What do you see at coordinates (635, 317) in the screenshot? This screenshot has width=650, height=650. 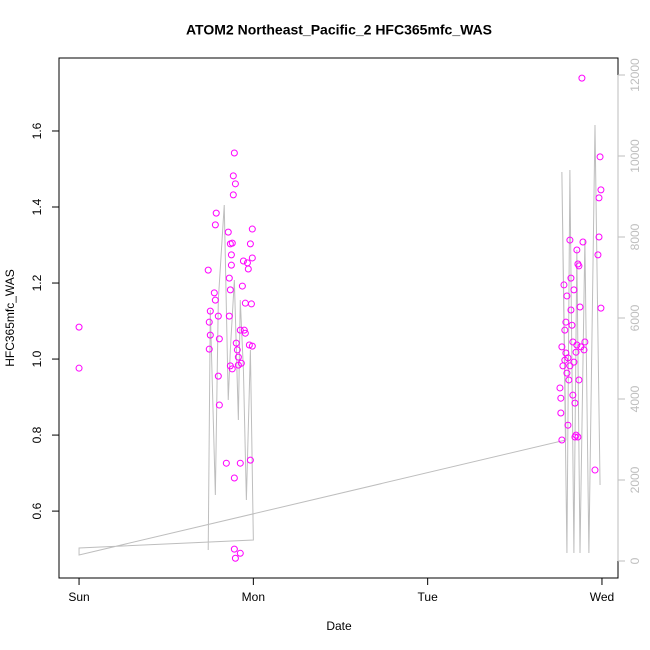 I see `y2-tick-label: 6000` at bounding box center [635, 317].